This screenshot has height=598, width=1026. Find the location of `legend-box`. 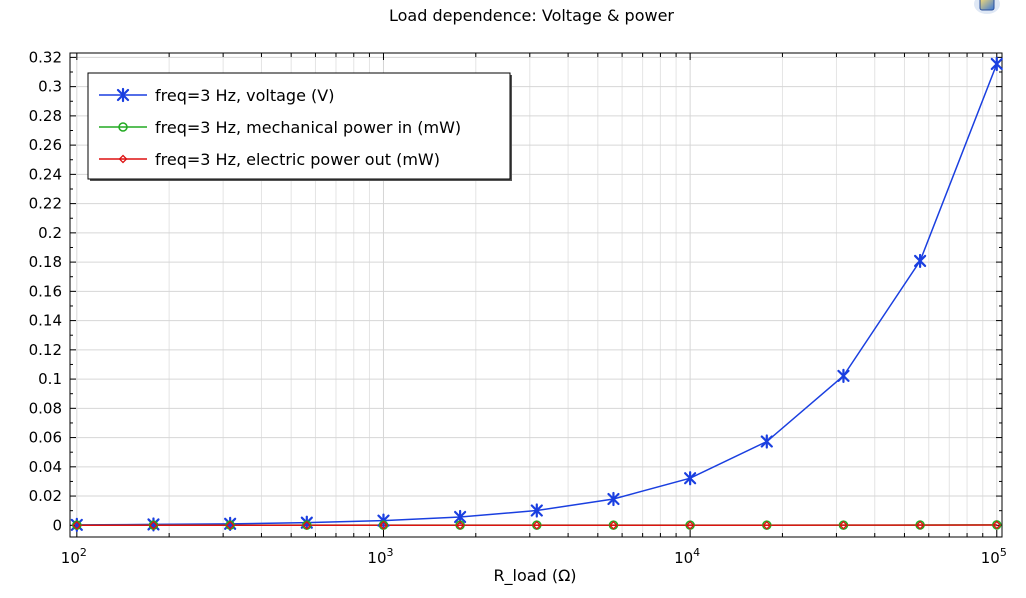

legend-box is located at coordinates (299, 126).